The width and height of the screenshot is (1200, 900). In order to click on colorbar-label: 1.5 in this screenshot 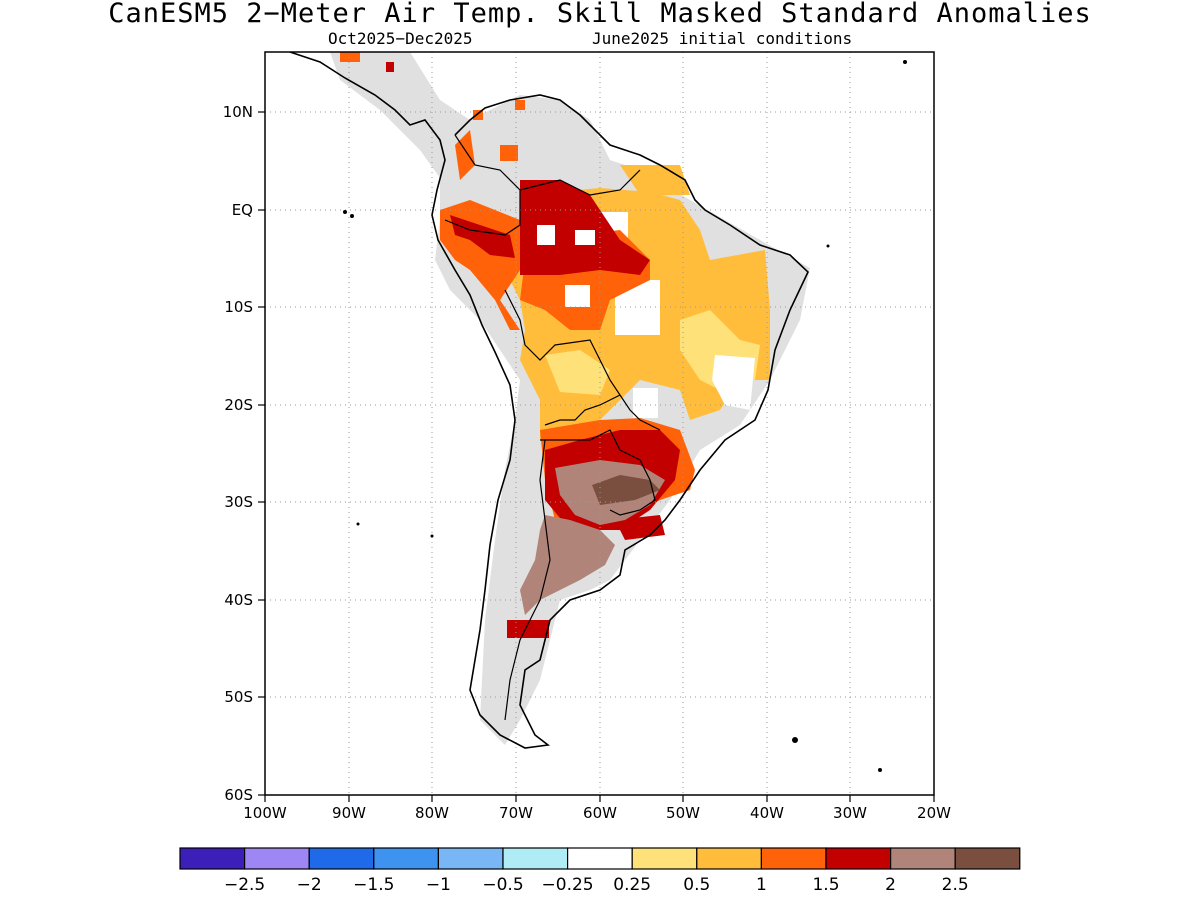, I will do `click(825, 885)`.